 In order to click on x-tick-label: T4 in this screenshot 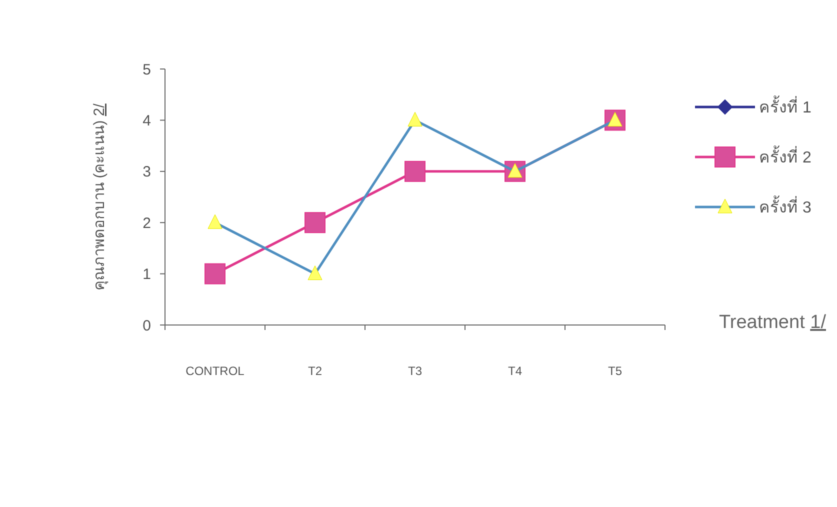, I will do `click(515, 371)`.